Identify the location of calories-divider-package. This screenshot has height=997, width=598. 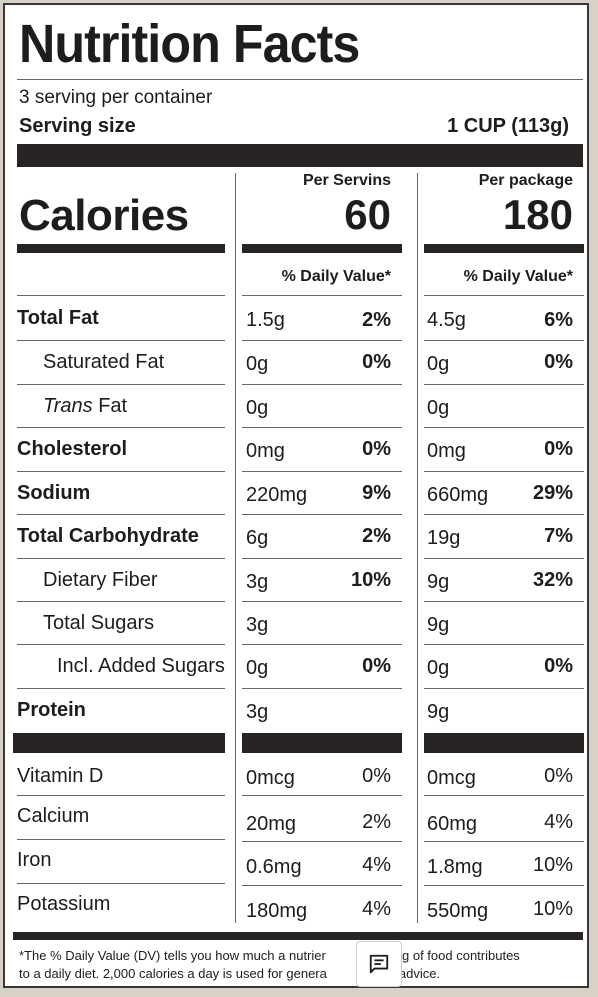
(504, 248).